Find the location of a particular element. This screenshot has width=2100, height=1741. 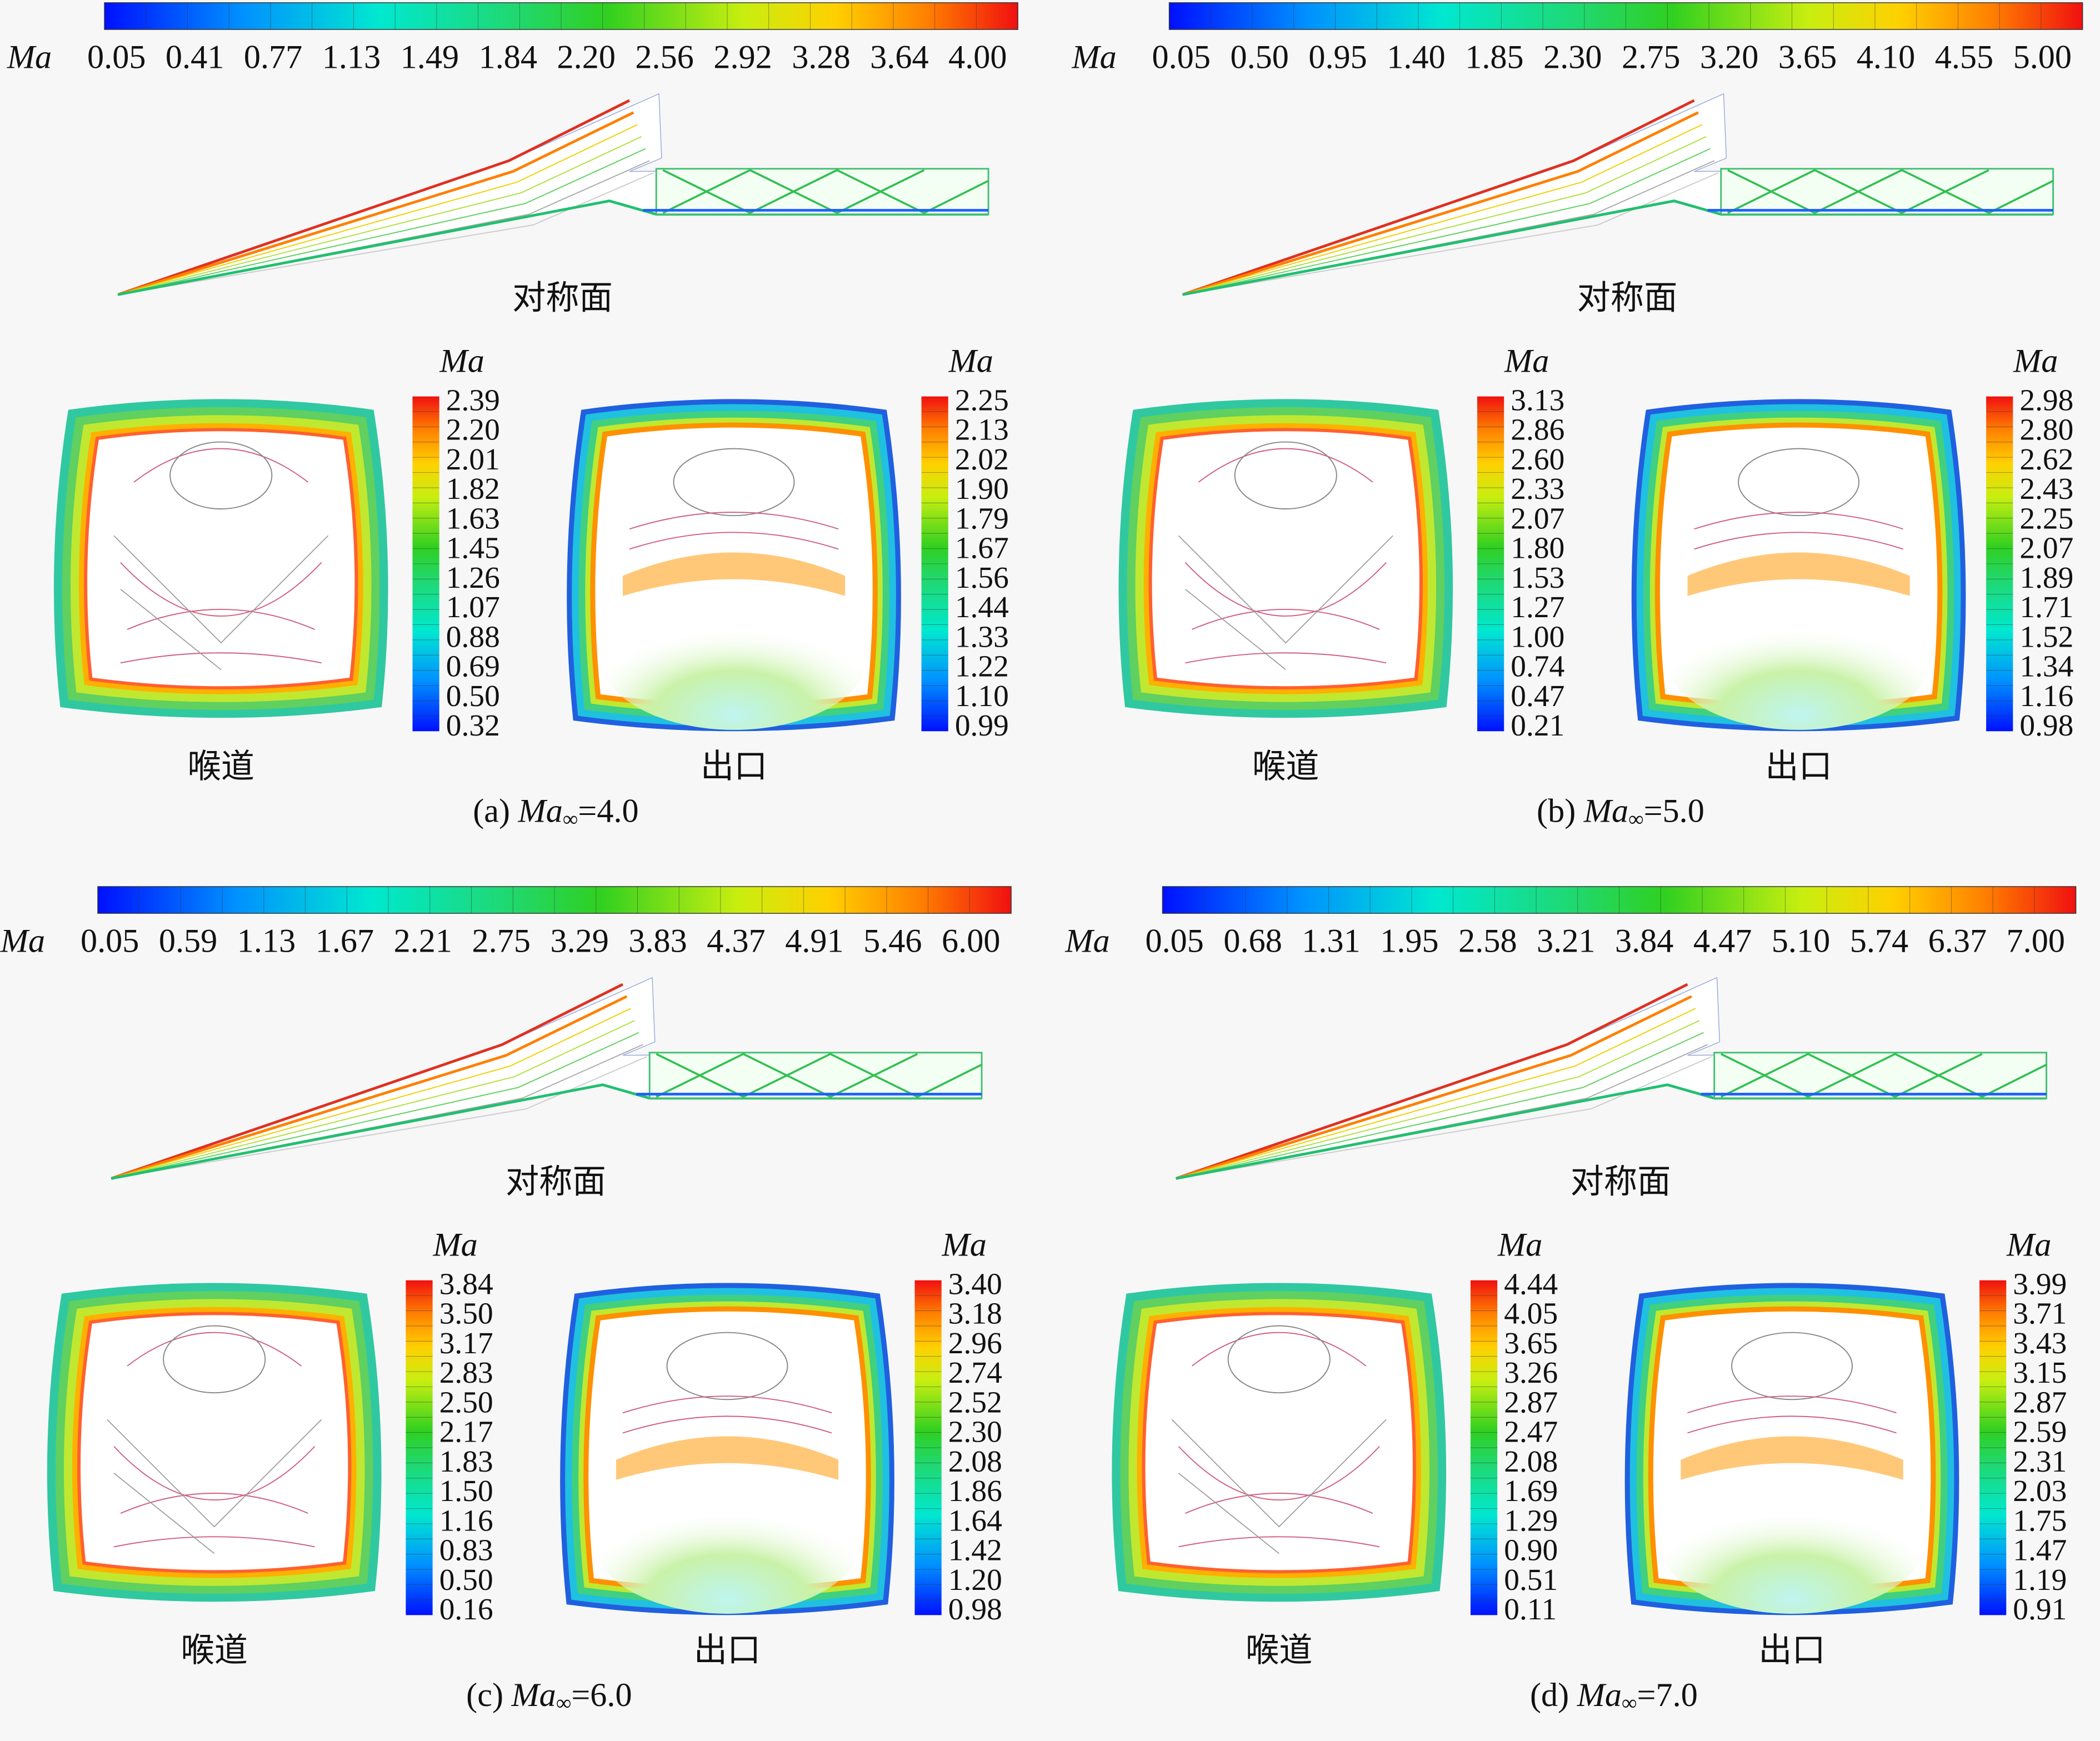

colorbar-tick-label: 2.03 is located at coordinates (2040, 1491).